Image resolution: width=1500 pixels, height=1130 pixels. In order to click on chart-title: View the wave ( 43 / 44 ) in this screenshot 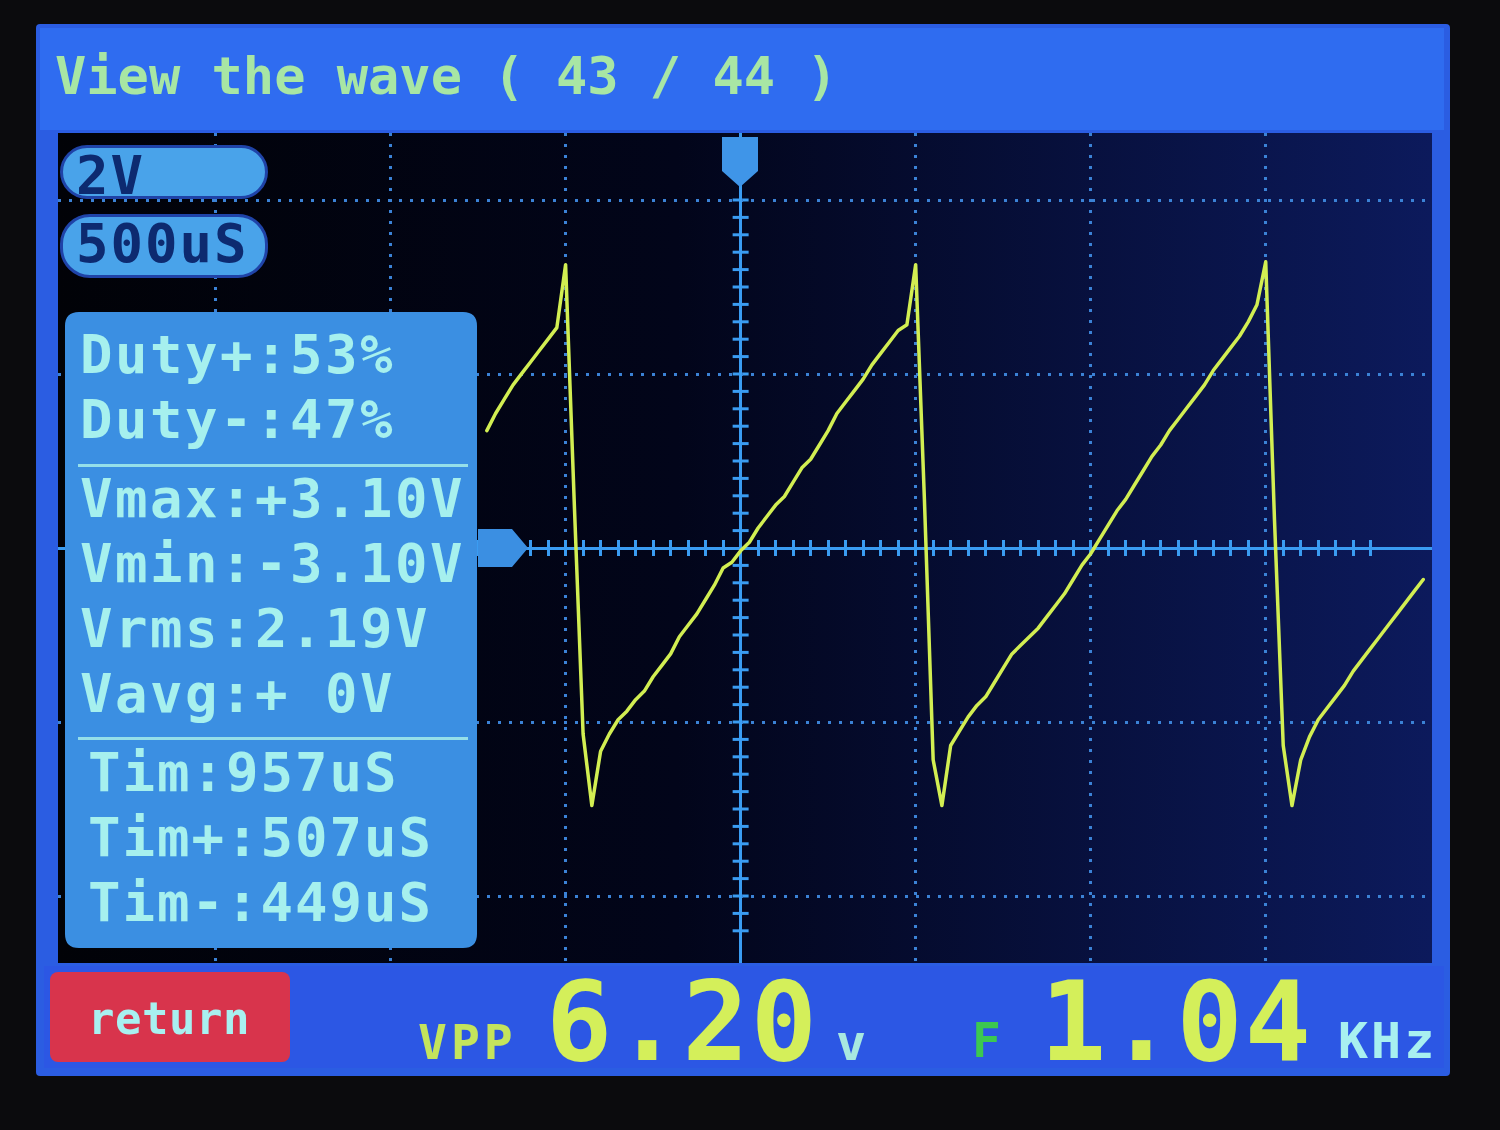, I will do `click(446, 75)`.